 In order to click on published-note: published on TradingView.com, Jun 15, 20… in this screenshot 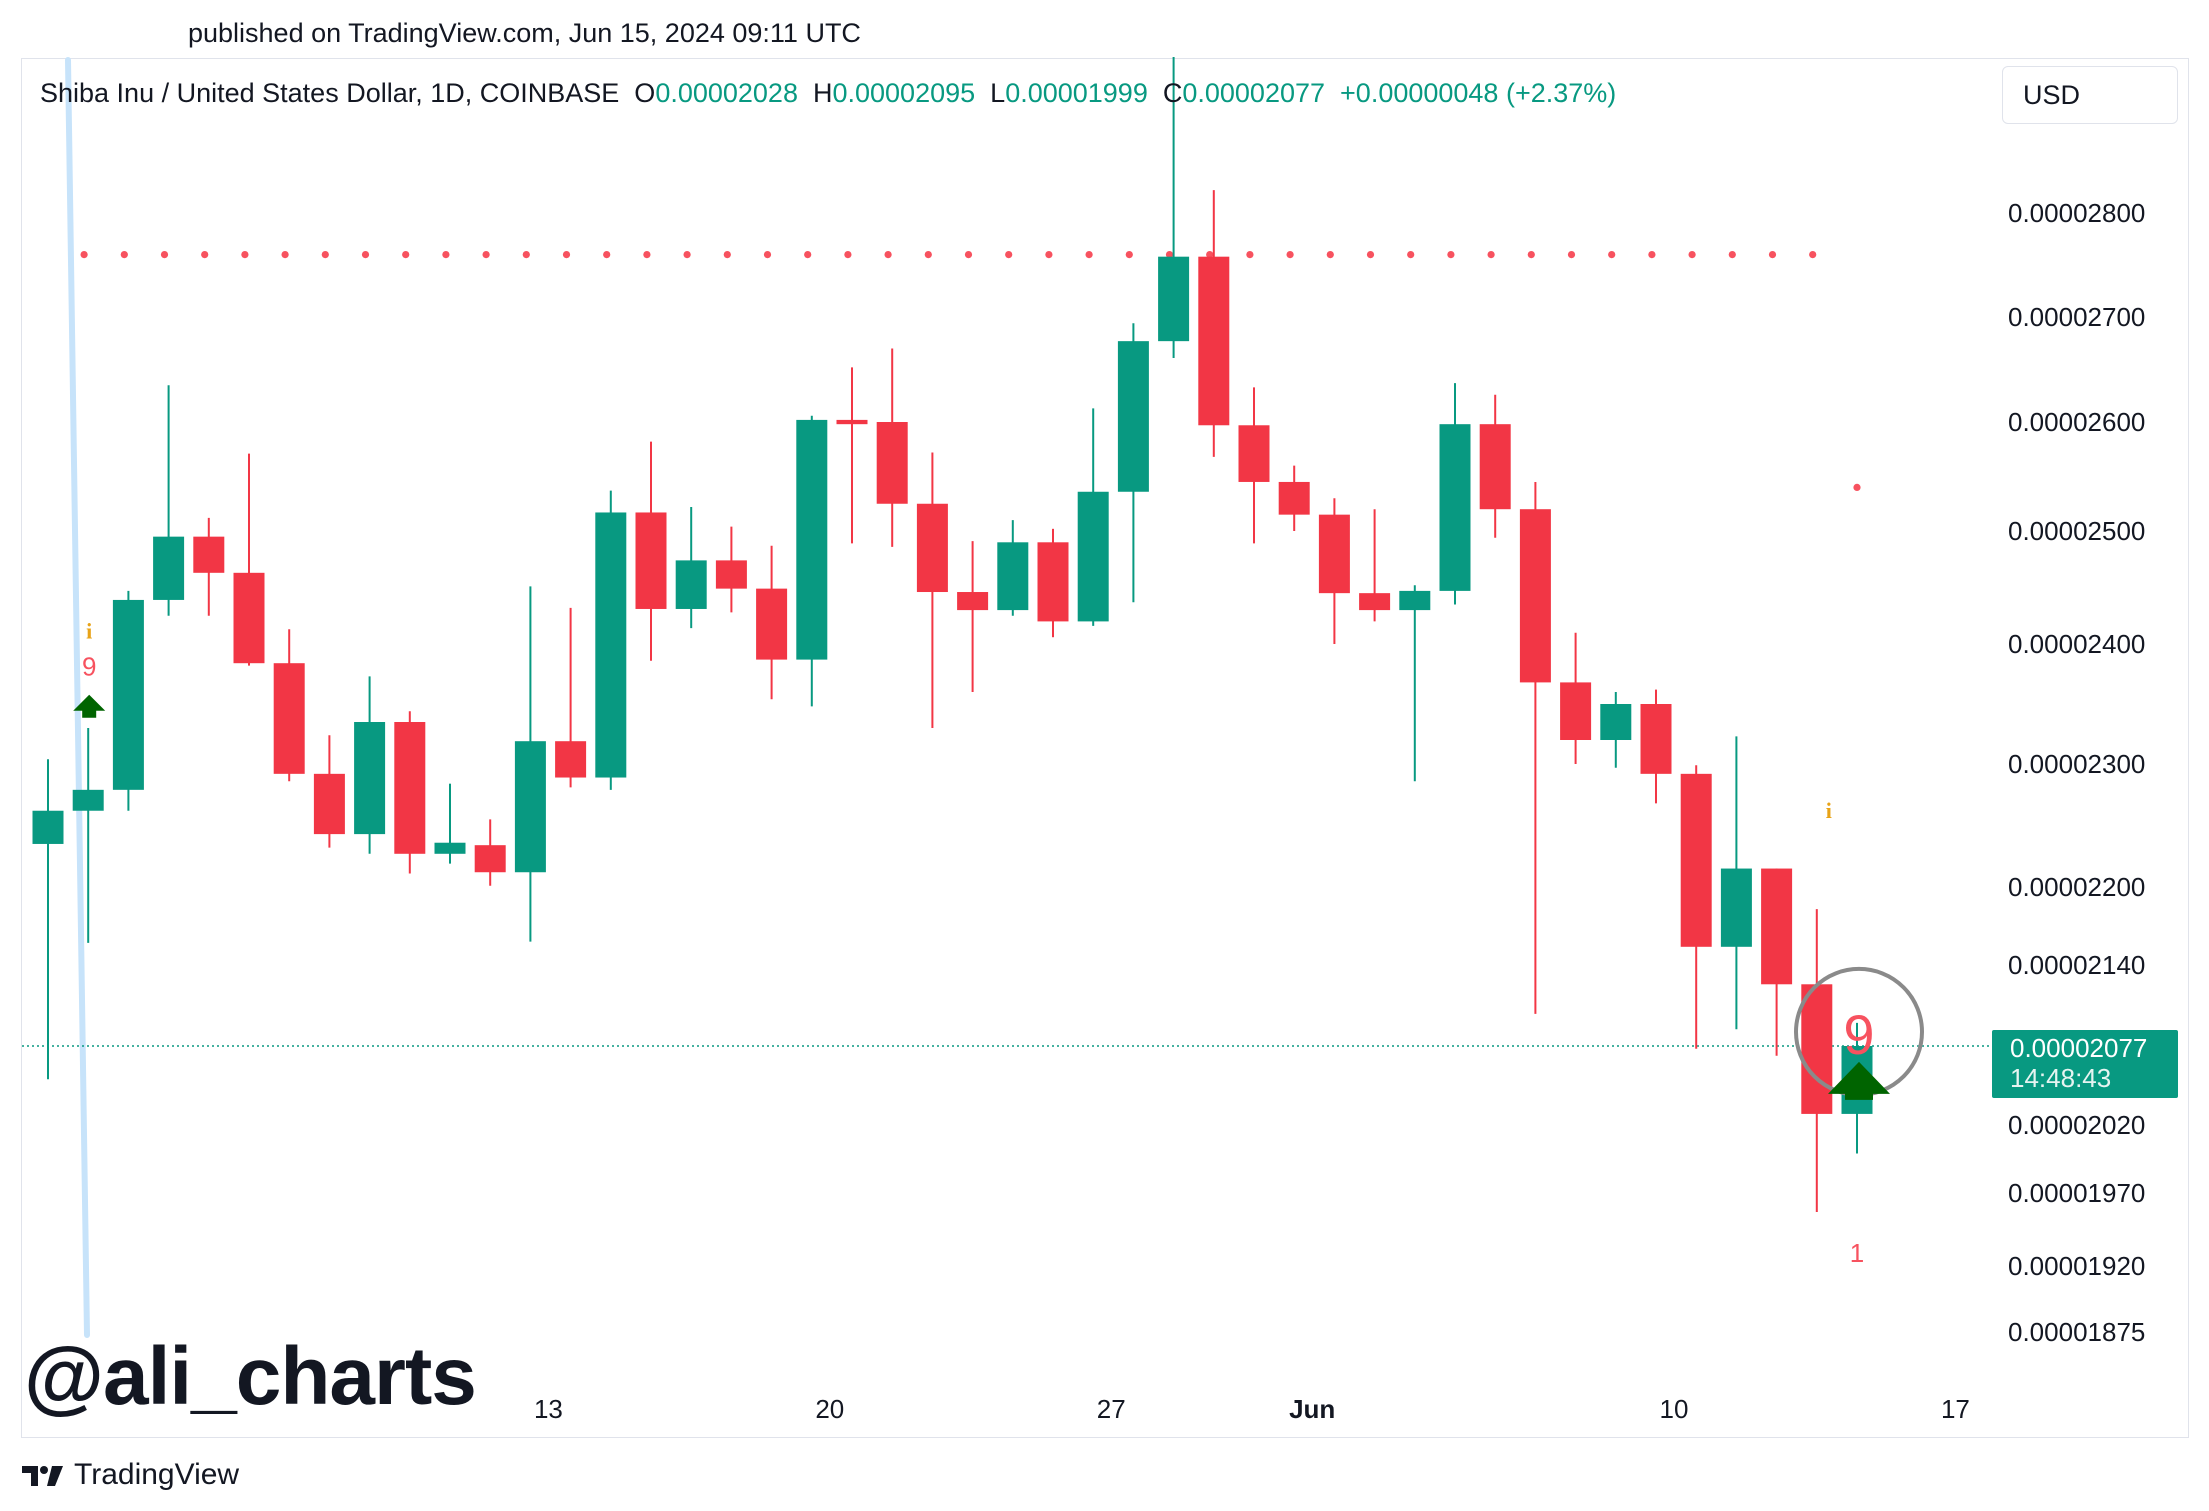, I will do `click(524, 33)`.